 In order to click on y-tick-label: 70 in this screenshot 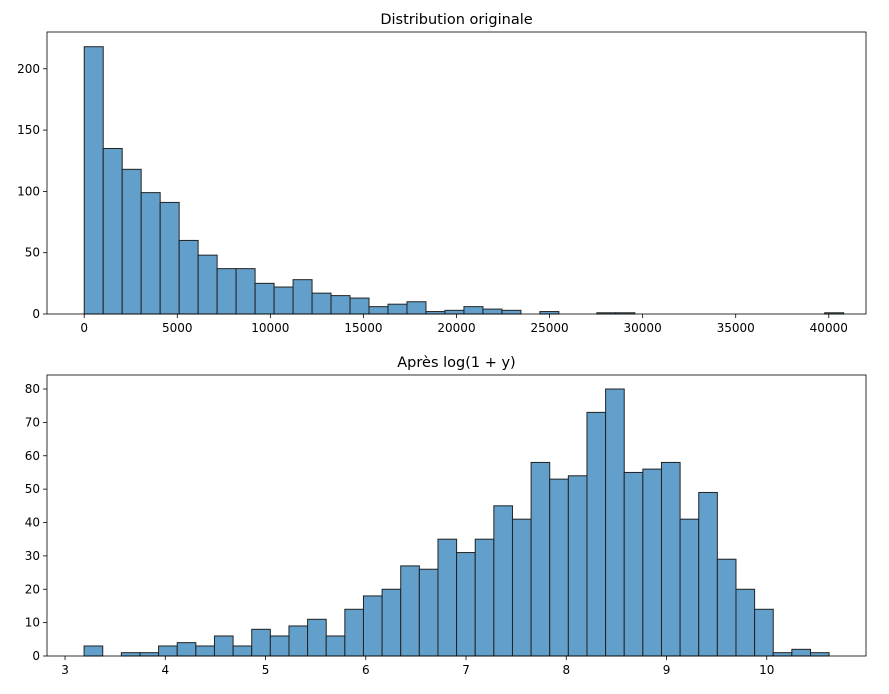, I will do `click(32, 422)`.